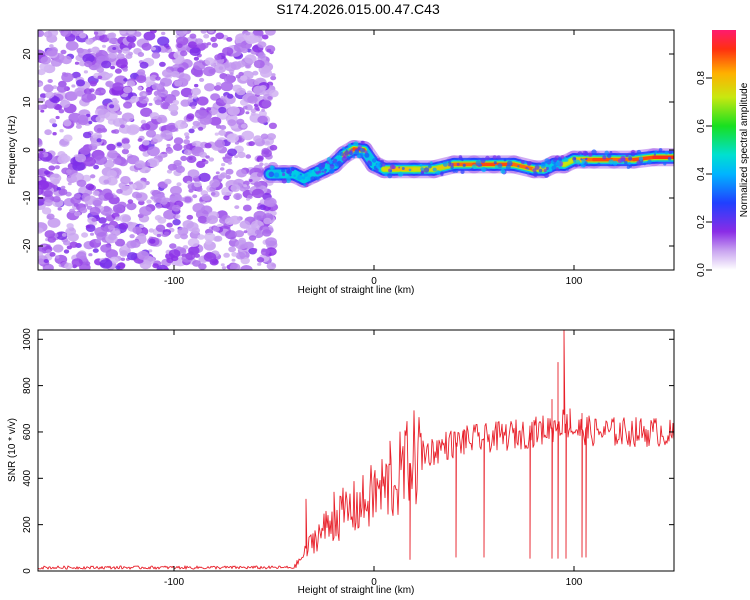 The width and height of the screenshot is (750, 600). I want to click on y-tick-label: 600, so click(27, 431).